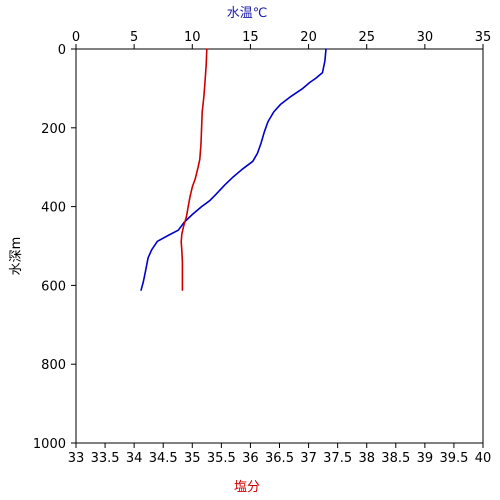 The width and height of the screenshot is (500, 500). Describe the element at coordinates (425, 37) in the screenshot. I see `top-tick-label: 30` at that location.